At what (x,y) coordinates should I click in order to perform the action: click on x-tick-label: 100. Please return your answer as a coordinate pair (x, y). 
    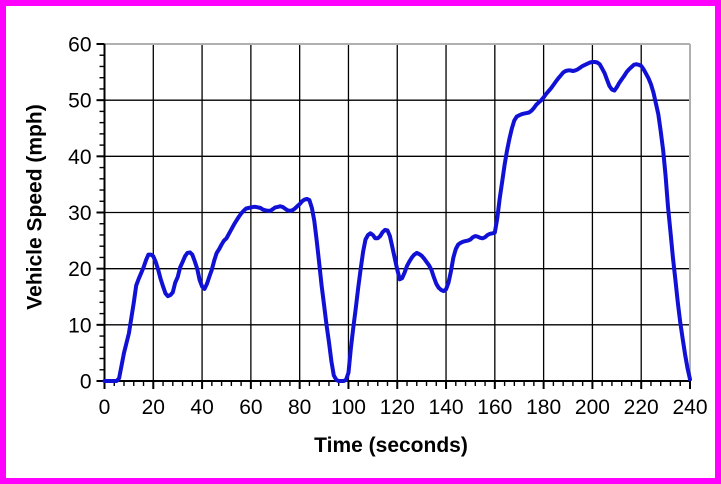
    Looking at the image, I should click on (348, 407).